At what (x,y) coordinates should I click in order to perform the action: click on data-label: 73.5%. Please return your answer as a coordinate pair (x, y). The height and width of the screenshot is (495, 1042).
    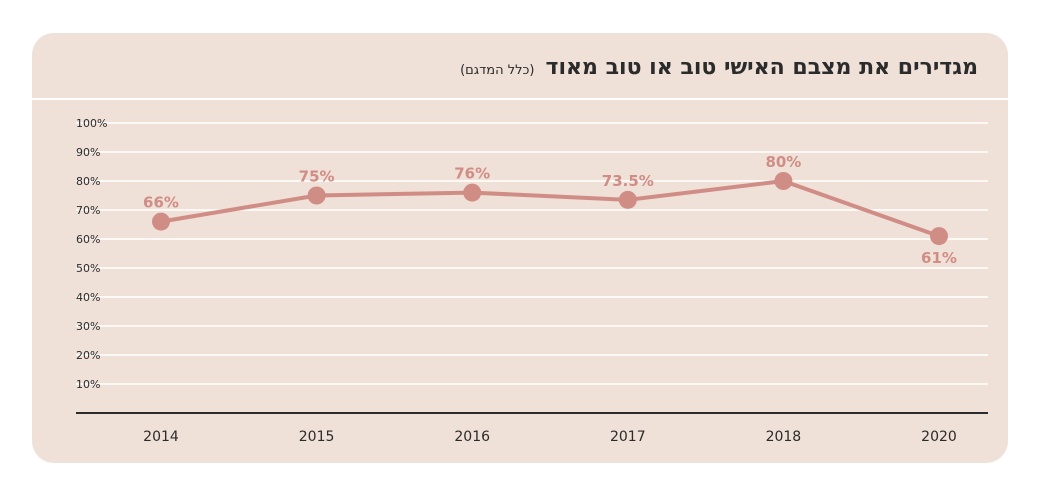
    Looking at the image, I should click on (628, 181).